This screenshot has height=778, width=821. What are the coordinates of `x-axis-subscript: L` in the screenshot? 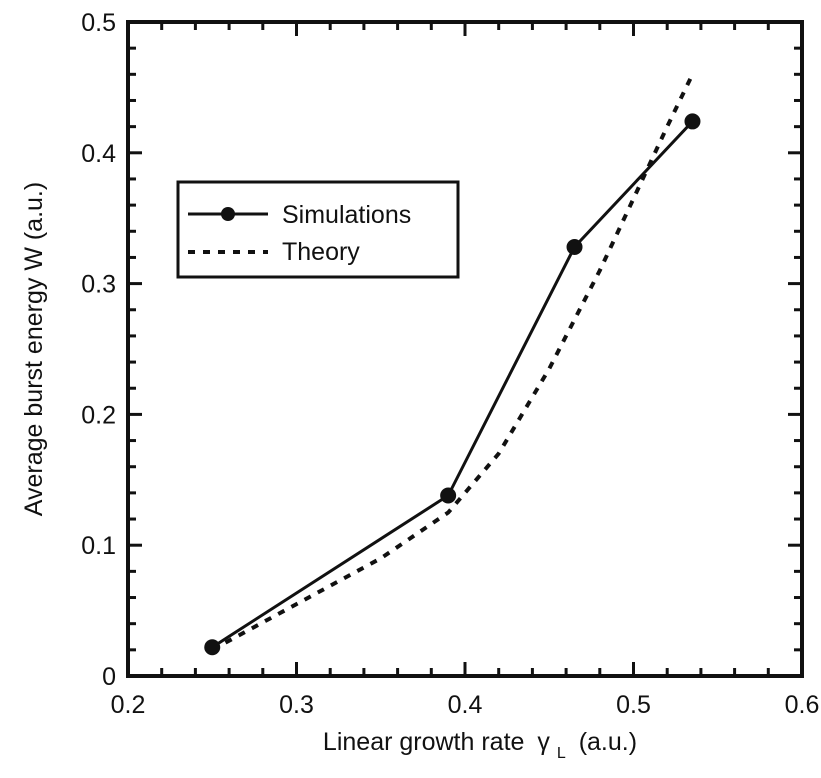 It's located at (561, 753).